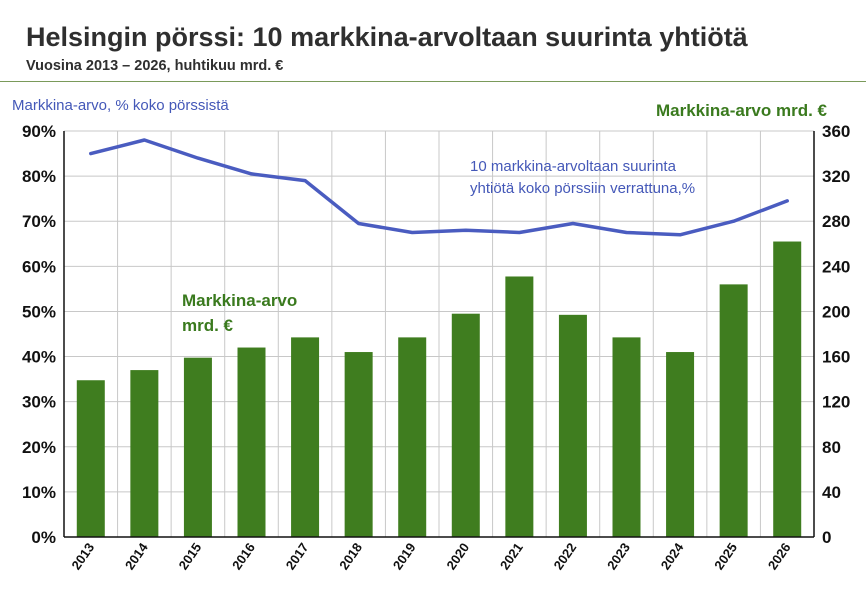 This screenshot has width=866, height=589. I want to click on left-tick-label: 70%, so click(39, 221).